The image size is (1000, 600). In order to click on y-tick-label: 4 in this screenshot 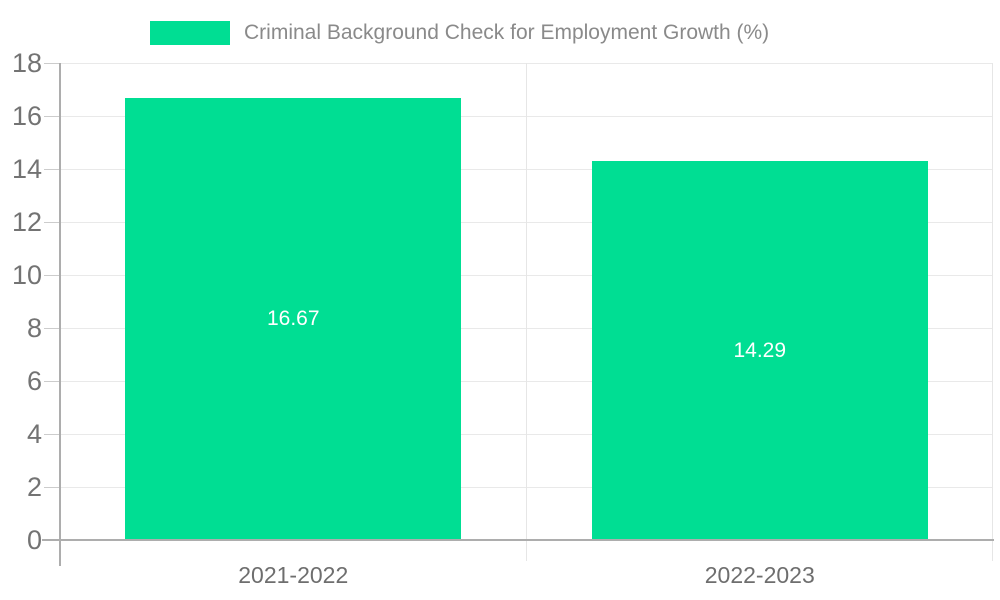, I will do `click(34, 434)`.